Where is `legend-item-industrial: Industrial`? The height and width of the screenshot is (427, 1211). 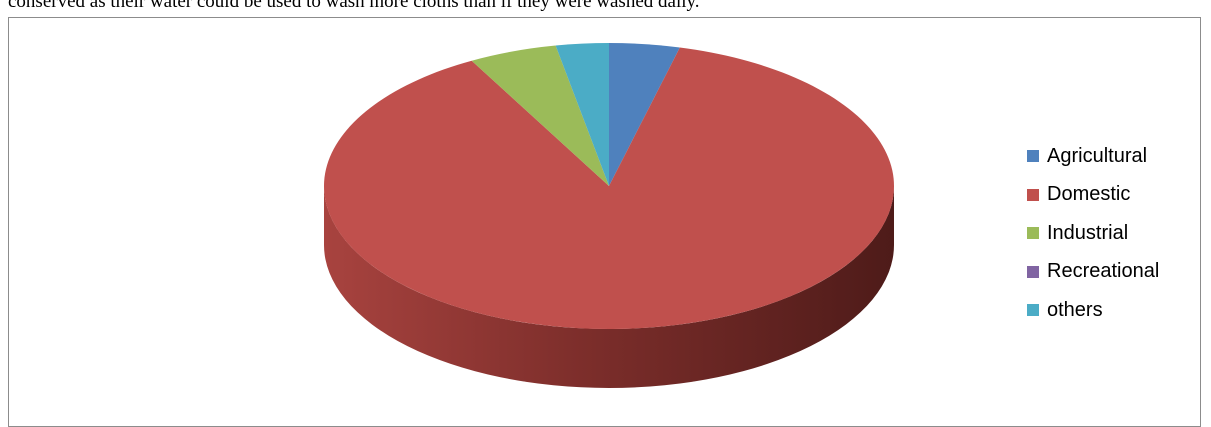 legend-item-industrial: Industrial is located at coordinates (1093, 233).